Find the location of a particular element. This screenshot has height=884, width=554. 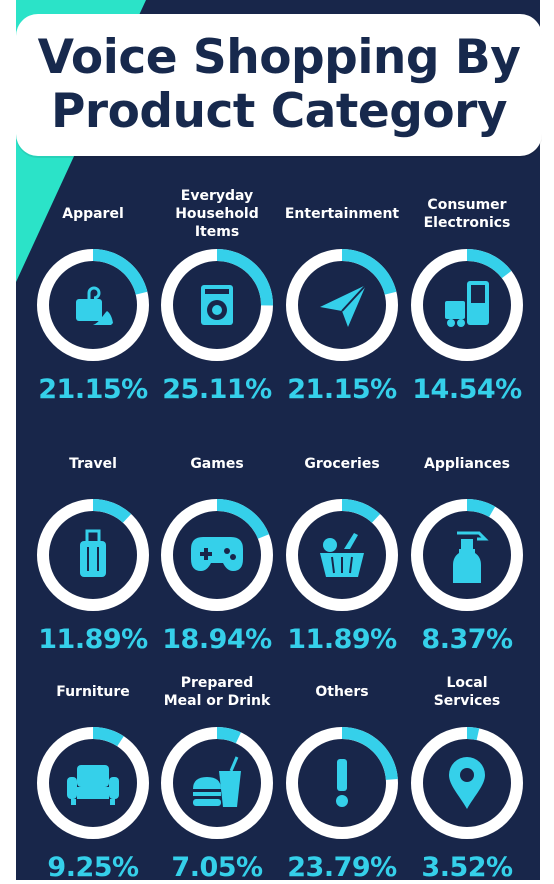

gamepad-icon is located at coordinates (217, 554).